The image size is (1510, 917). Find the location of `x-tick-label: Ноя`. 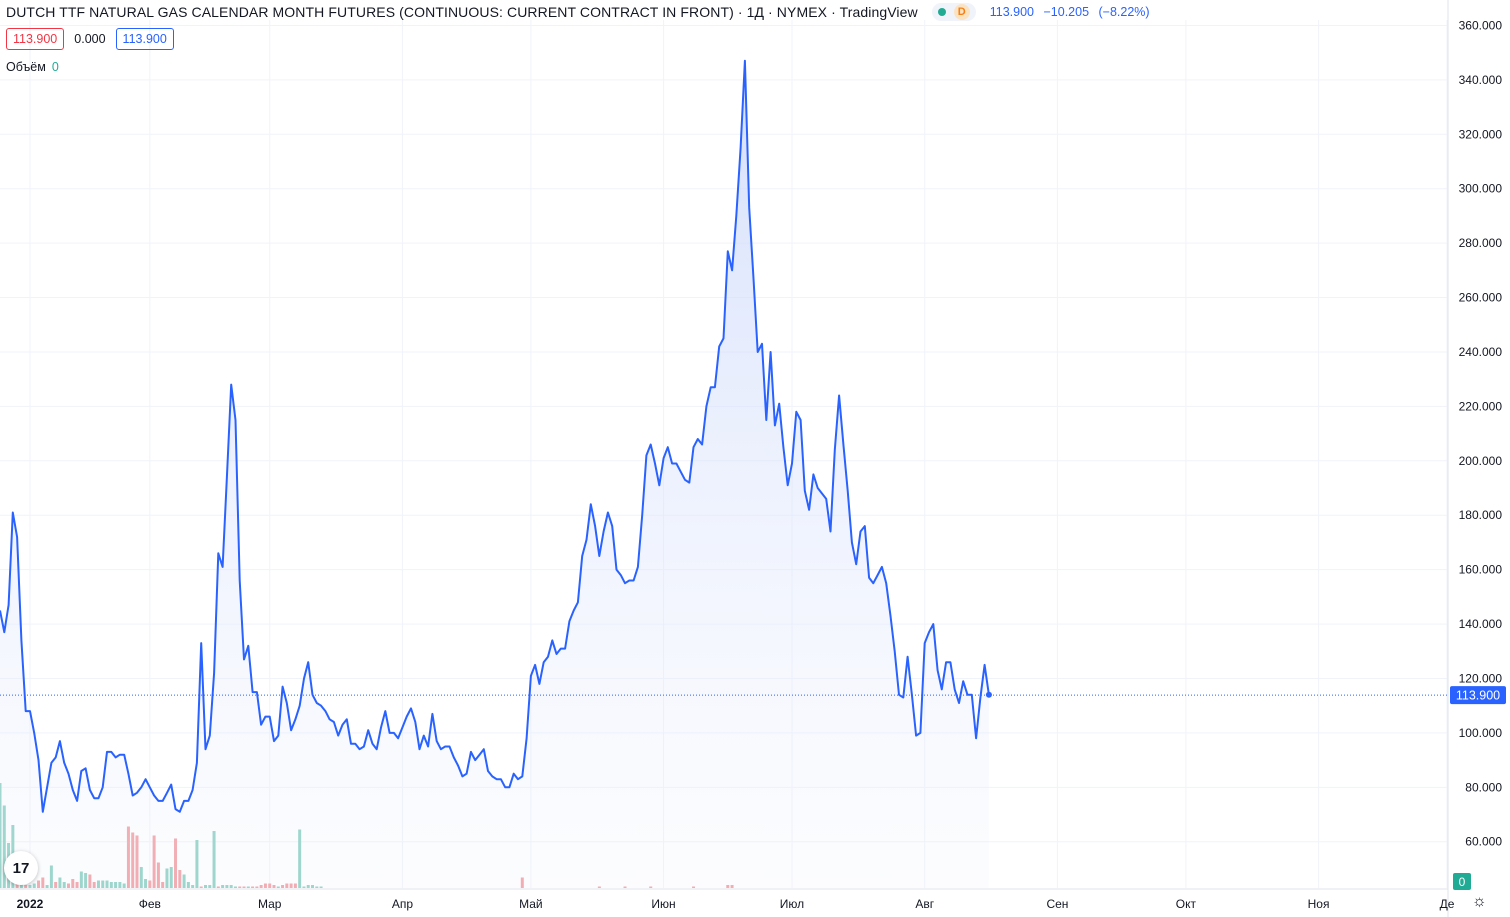

x-tick-label: Ноя is located at coordinates (1319, 904).